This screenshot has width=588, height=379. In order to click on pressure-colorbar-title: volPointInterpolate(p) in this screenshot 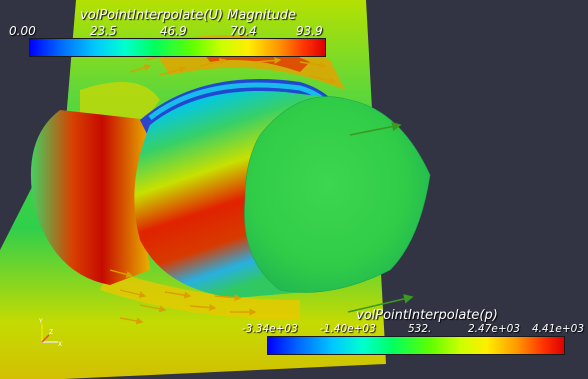, I will do `click(427, 315)`.